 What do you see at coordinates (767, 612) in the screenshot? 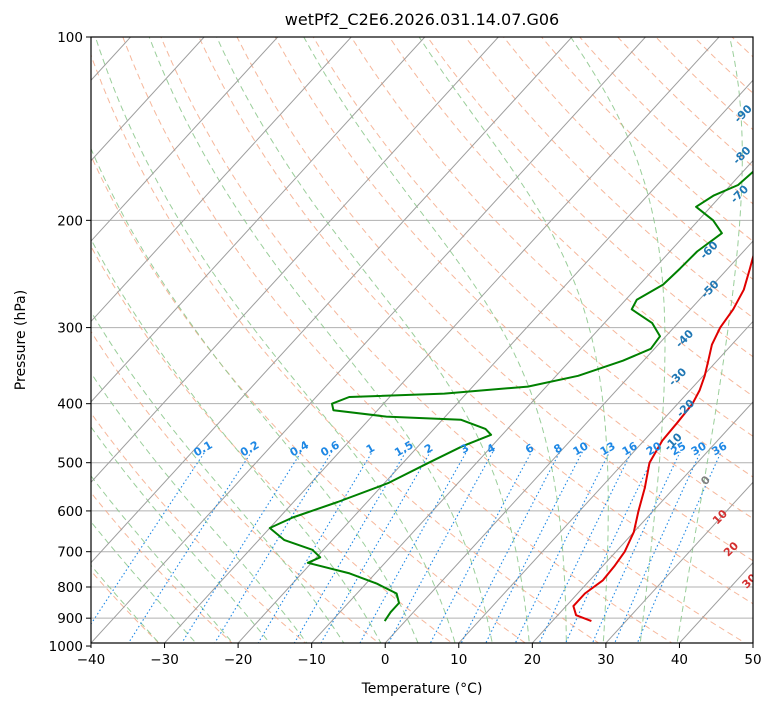
I see `wet-bulb-label: 40` at bounding box center [767, 612].